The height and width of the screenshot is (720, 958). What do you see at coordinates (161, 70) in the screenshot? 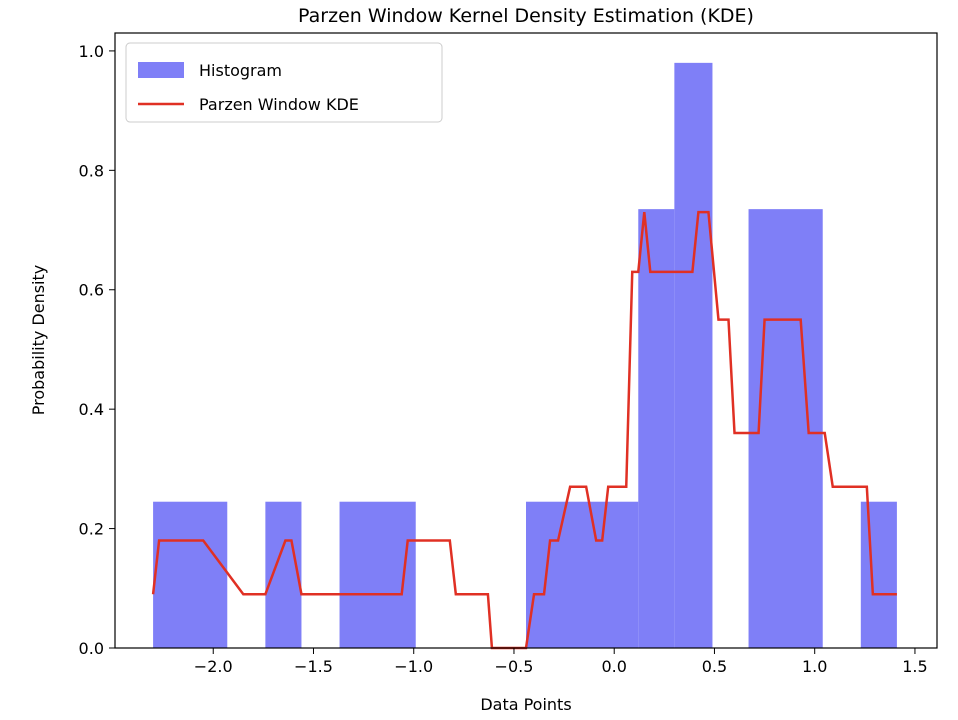
I see `legend-histogram-swatch` at bounding box center [161, 70].